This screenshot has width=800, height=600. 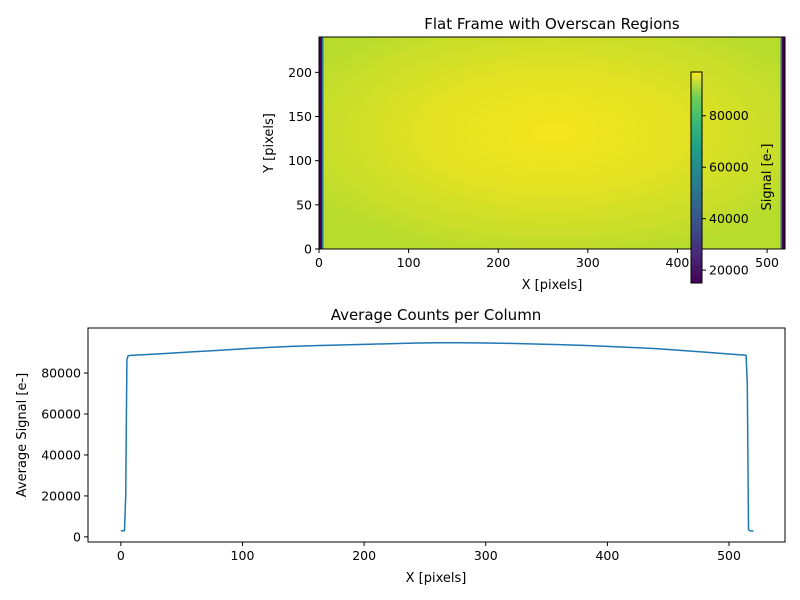 What do you see at coordinates (783, 143) in the screenshot?
I see `right-overscan-region` at bounding box center [783, 143].